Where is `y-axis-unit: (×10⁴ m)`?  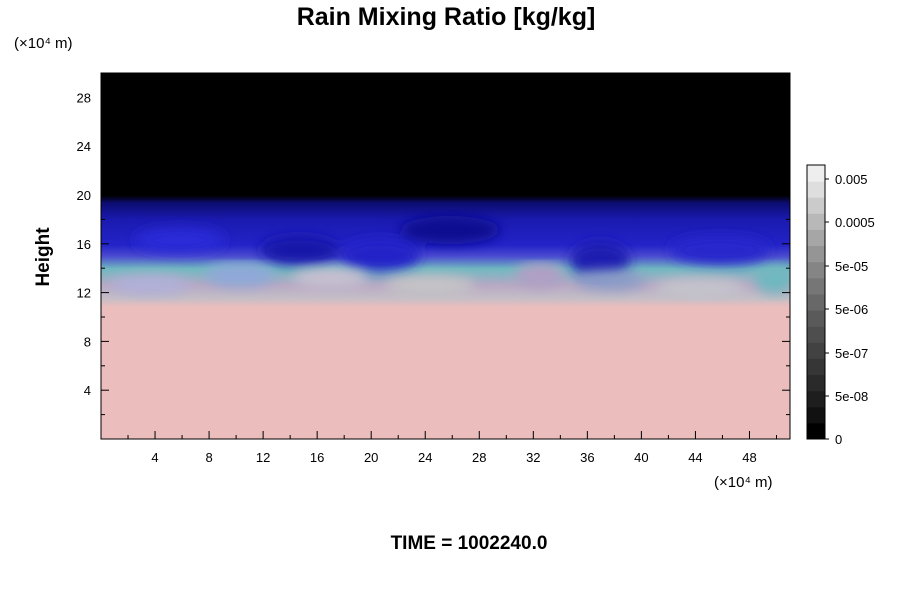 y-axis-unit: (×10⁴ m) is located at coordinates (43, 43).